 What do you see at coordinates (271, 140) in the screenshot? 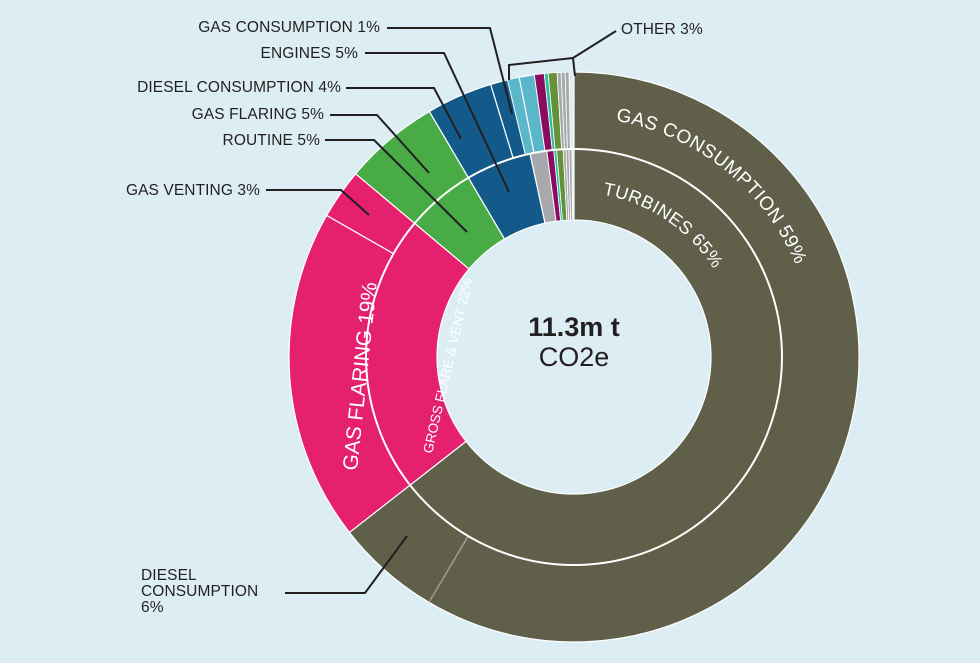
I see `callout-routine-5: ROUTINE 5%` at bounding box center [271, 140].